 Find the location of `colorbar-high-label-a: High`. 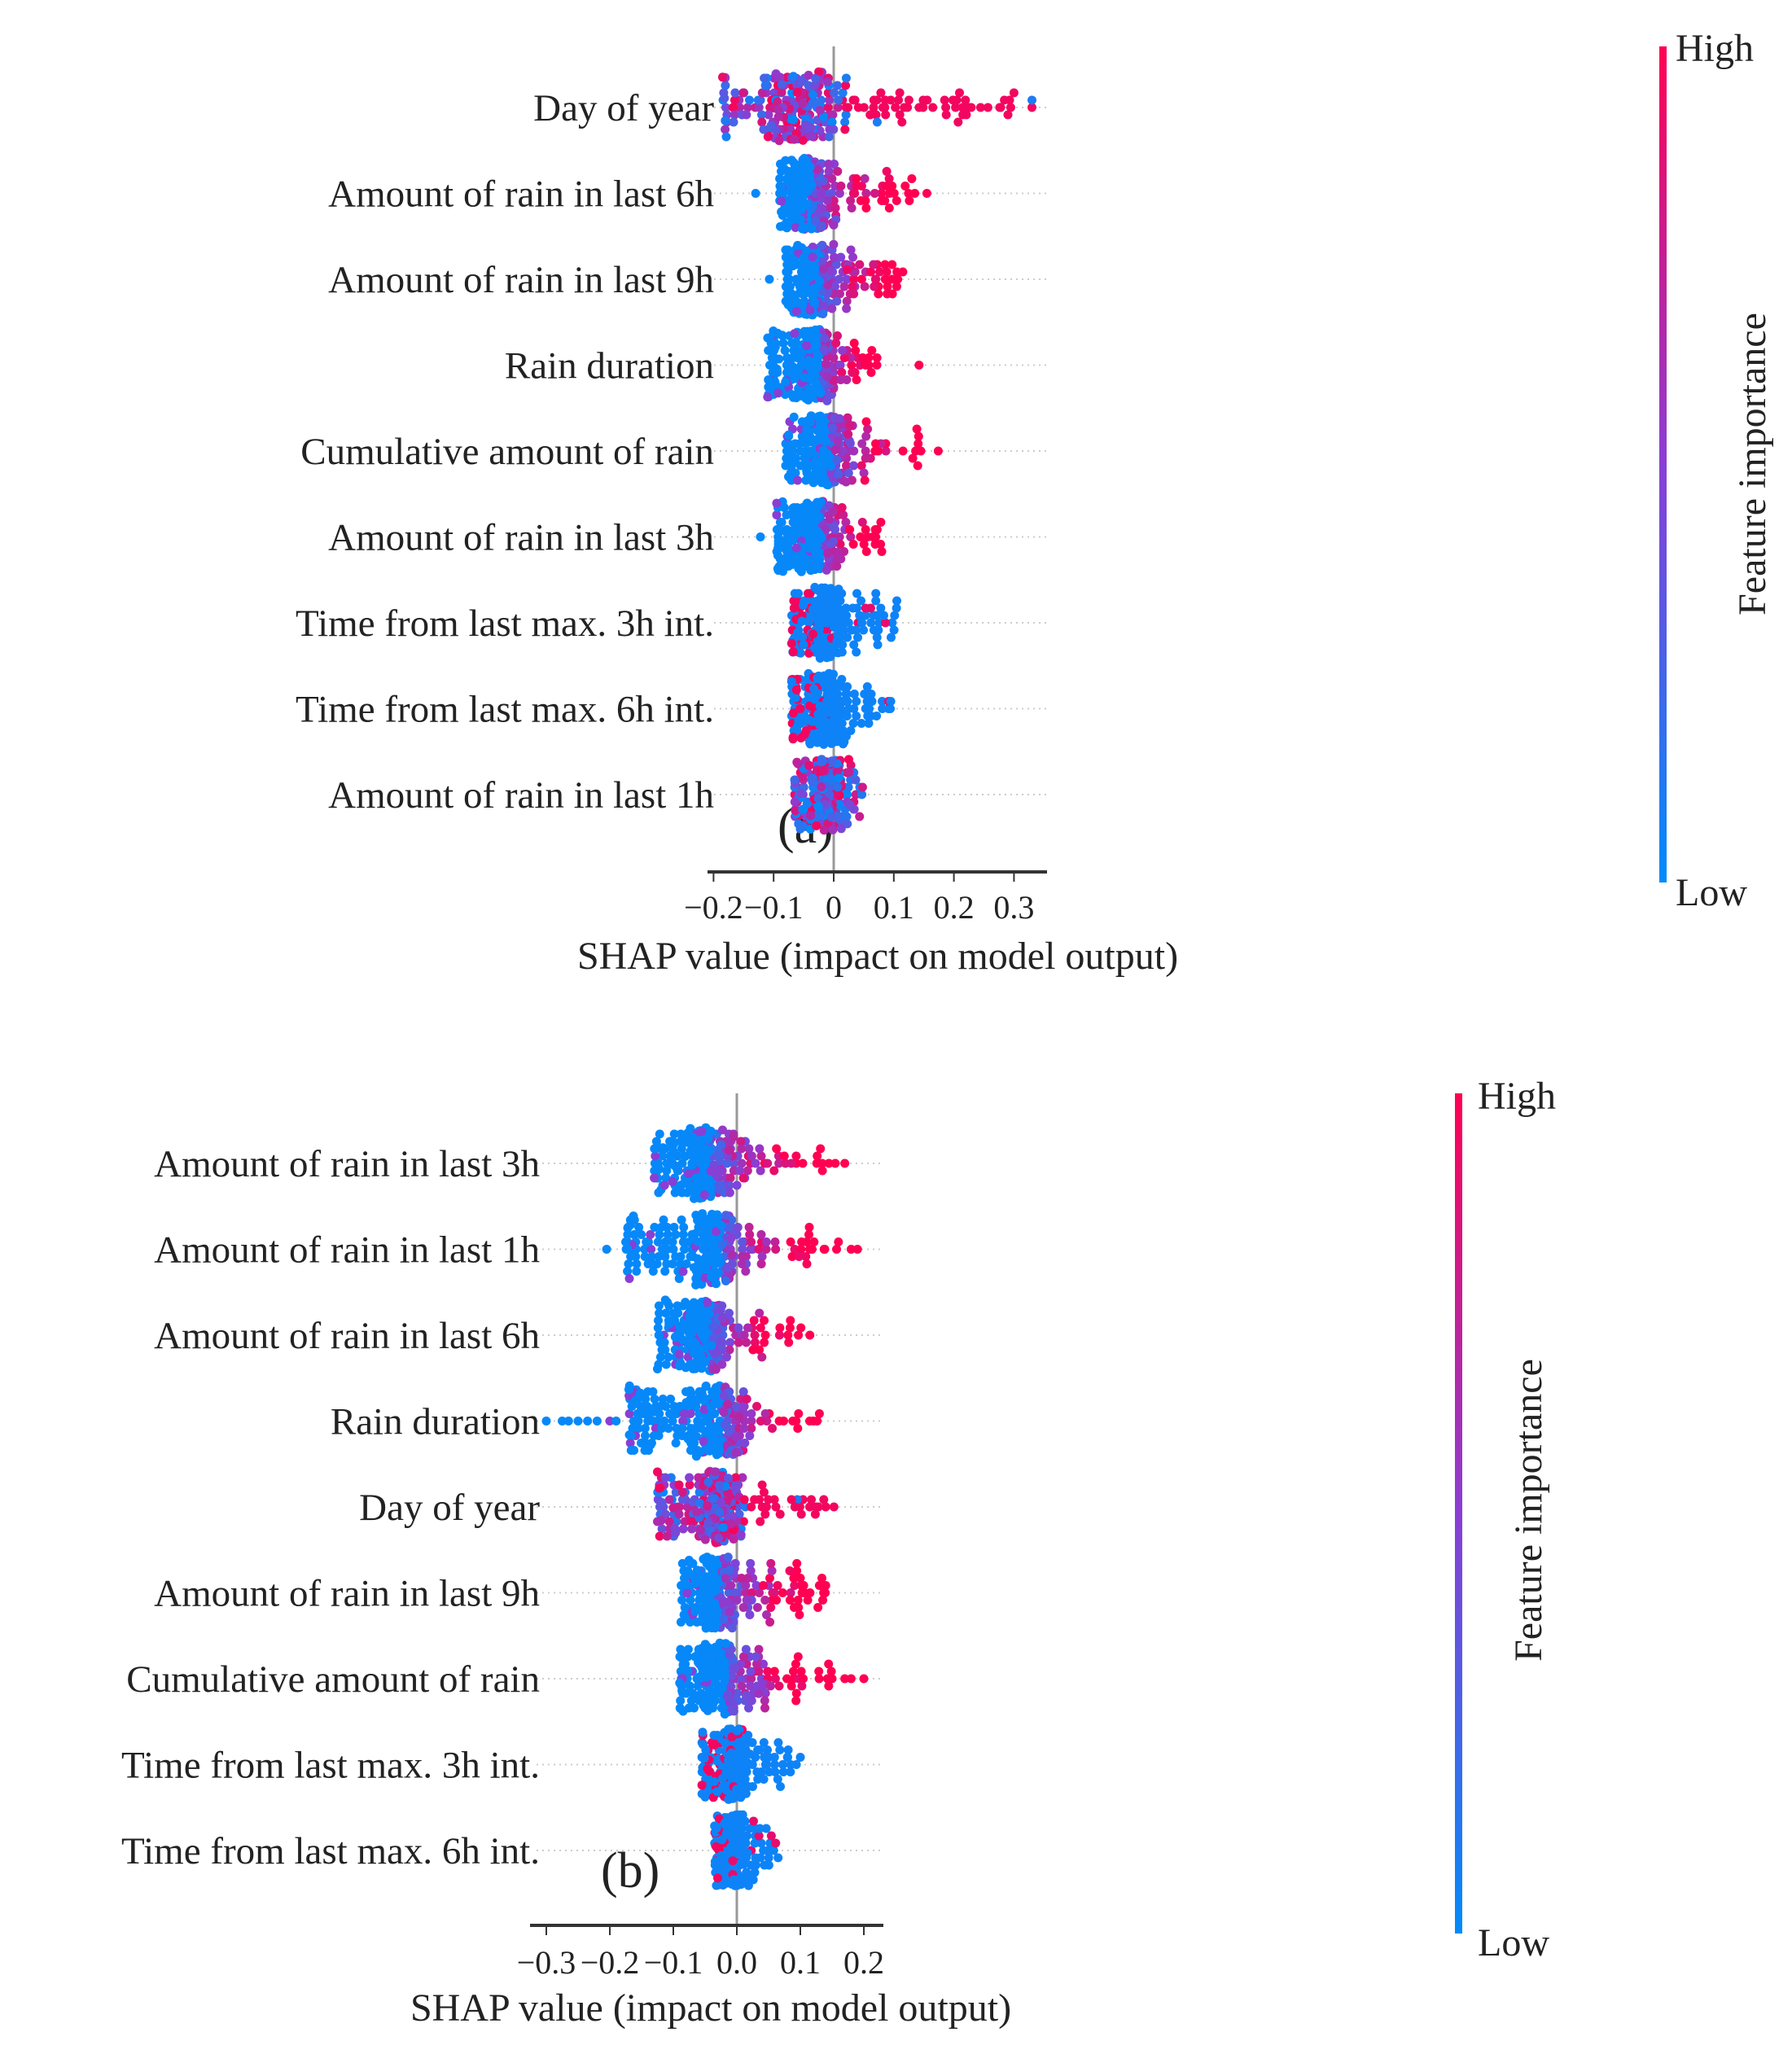

colorbar-high-label-a: High is located at coordinates (1715, 48).